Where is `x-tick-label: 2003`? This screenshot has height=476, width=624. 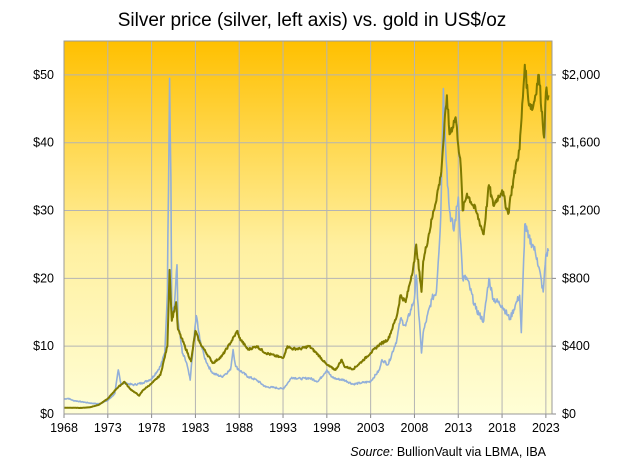 x-tick-label: 2003 is located at coordinates (371, 428).